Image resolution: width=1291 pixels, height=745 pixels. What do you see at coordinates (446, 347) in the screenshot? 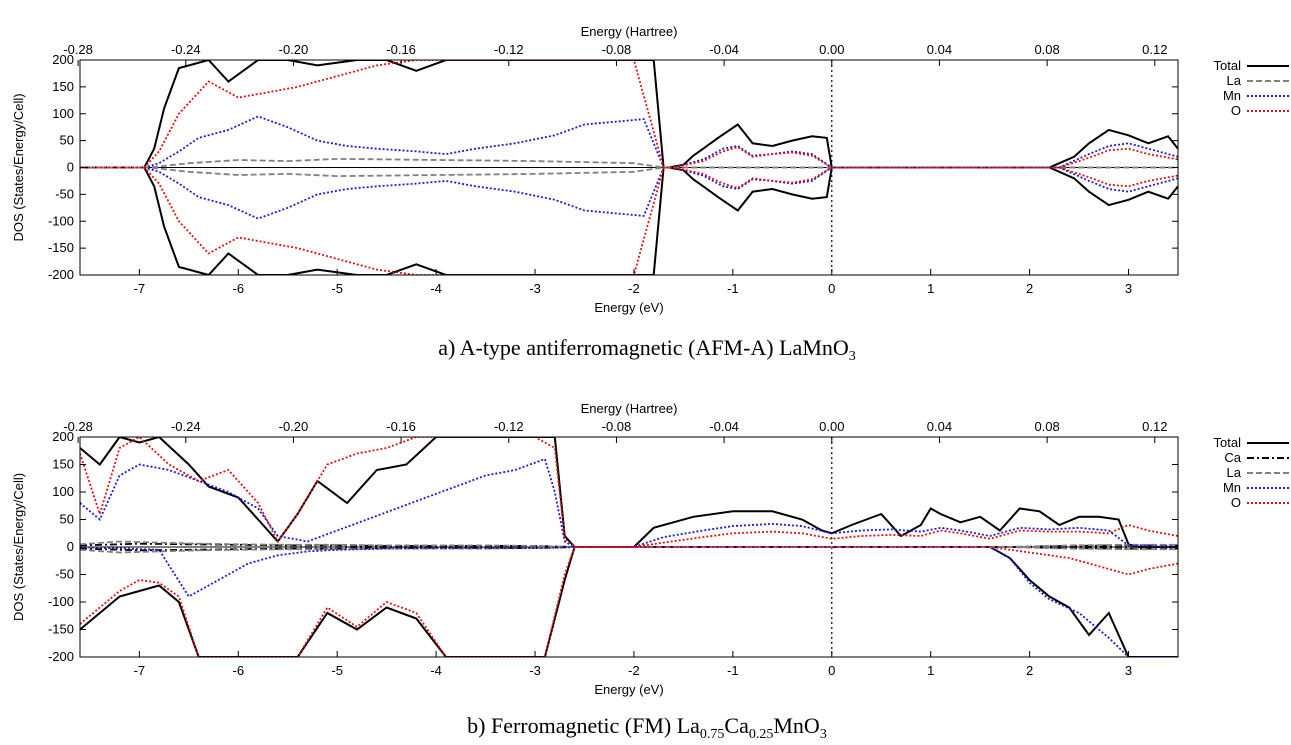
I see `caption-part: a)` at bounding box center [446, 347].